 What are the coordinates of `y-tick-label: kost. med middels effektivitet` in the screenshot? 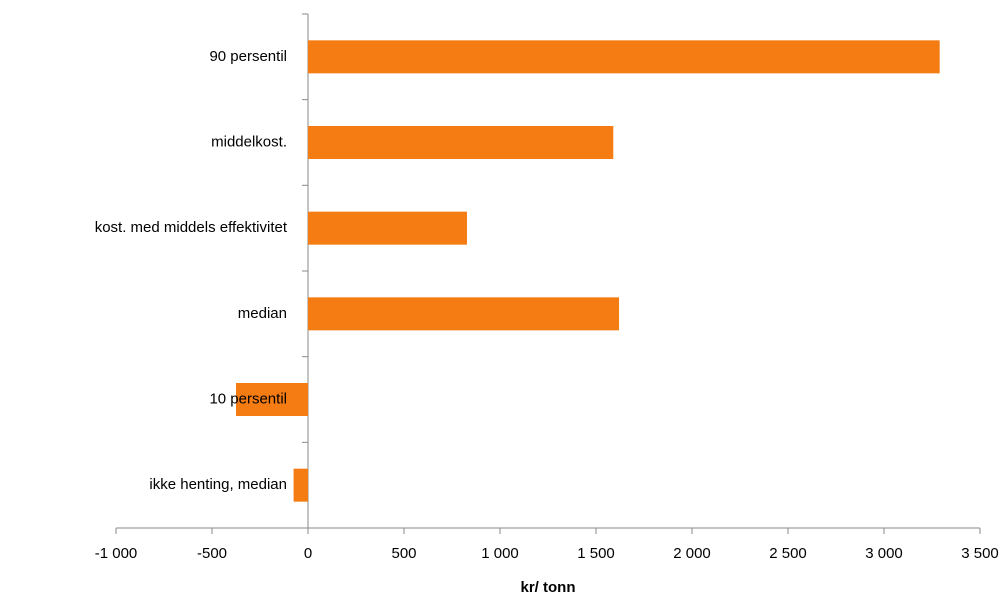 It's located at (191, 227).